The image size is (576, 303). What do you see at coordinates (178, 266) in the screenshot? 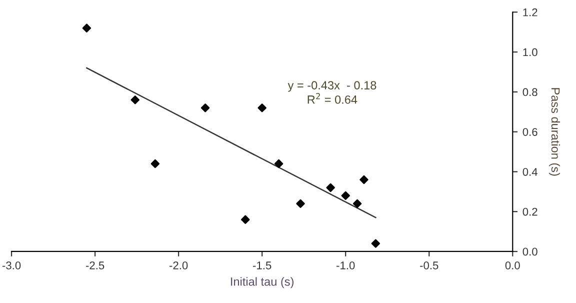
I see `x-tick-label: -2.0` at bounding box center [178, 266].